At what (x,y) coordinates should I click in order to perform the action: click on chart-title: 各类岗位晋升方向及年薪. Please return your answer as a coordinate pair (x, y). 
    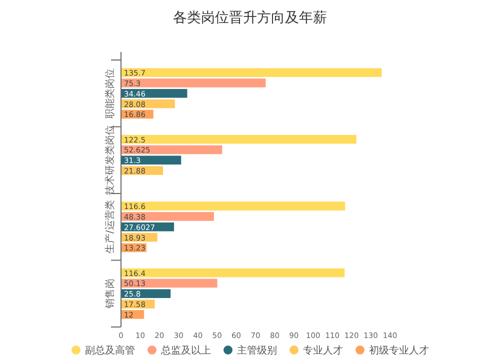
    Looking at the image, I should click on (250, 18).